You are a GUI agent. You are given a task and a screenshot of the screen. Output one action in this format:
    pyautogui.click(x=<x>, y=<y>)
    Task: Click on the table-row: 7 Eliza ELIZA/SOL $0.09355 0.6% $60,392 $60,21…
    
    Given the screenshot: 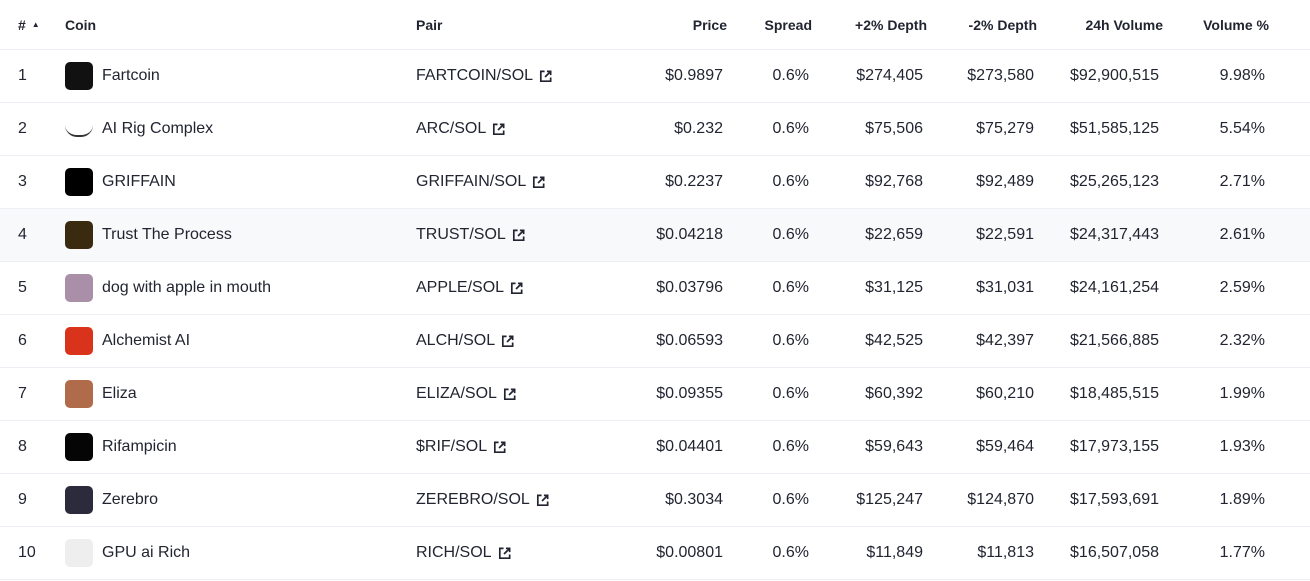 What is the action you would take?
    pyautogui.click(x=655, y=394)
    